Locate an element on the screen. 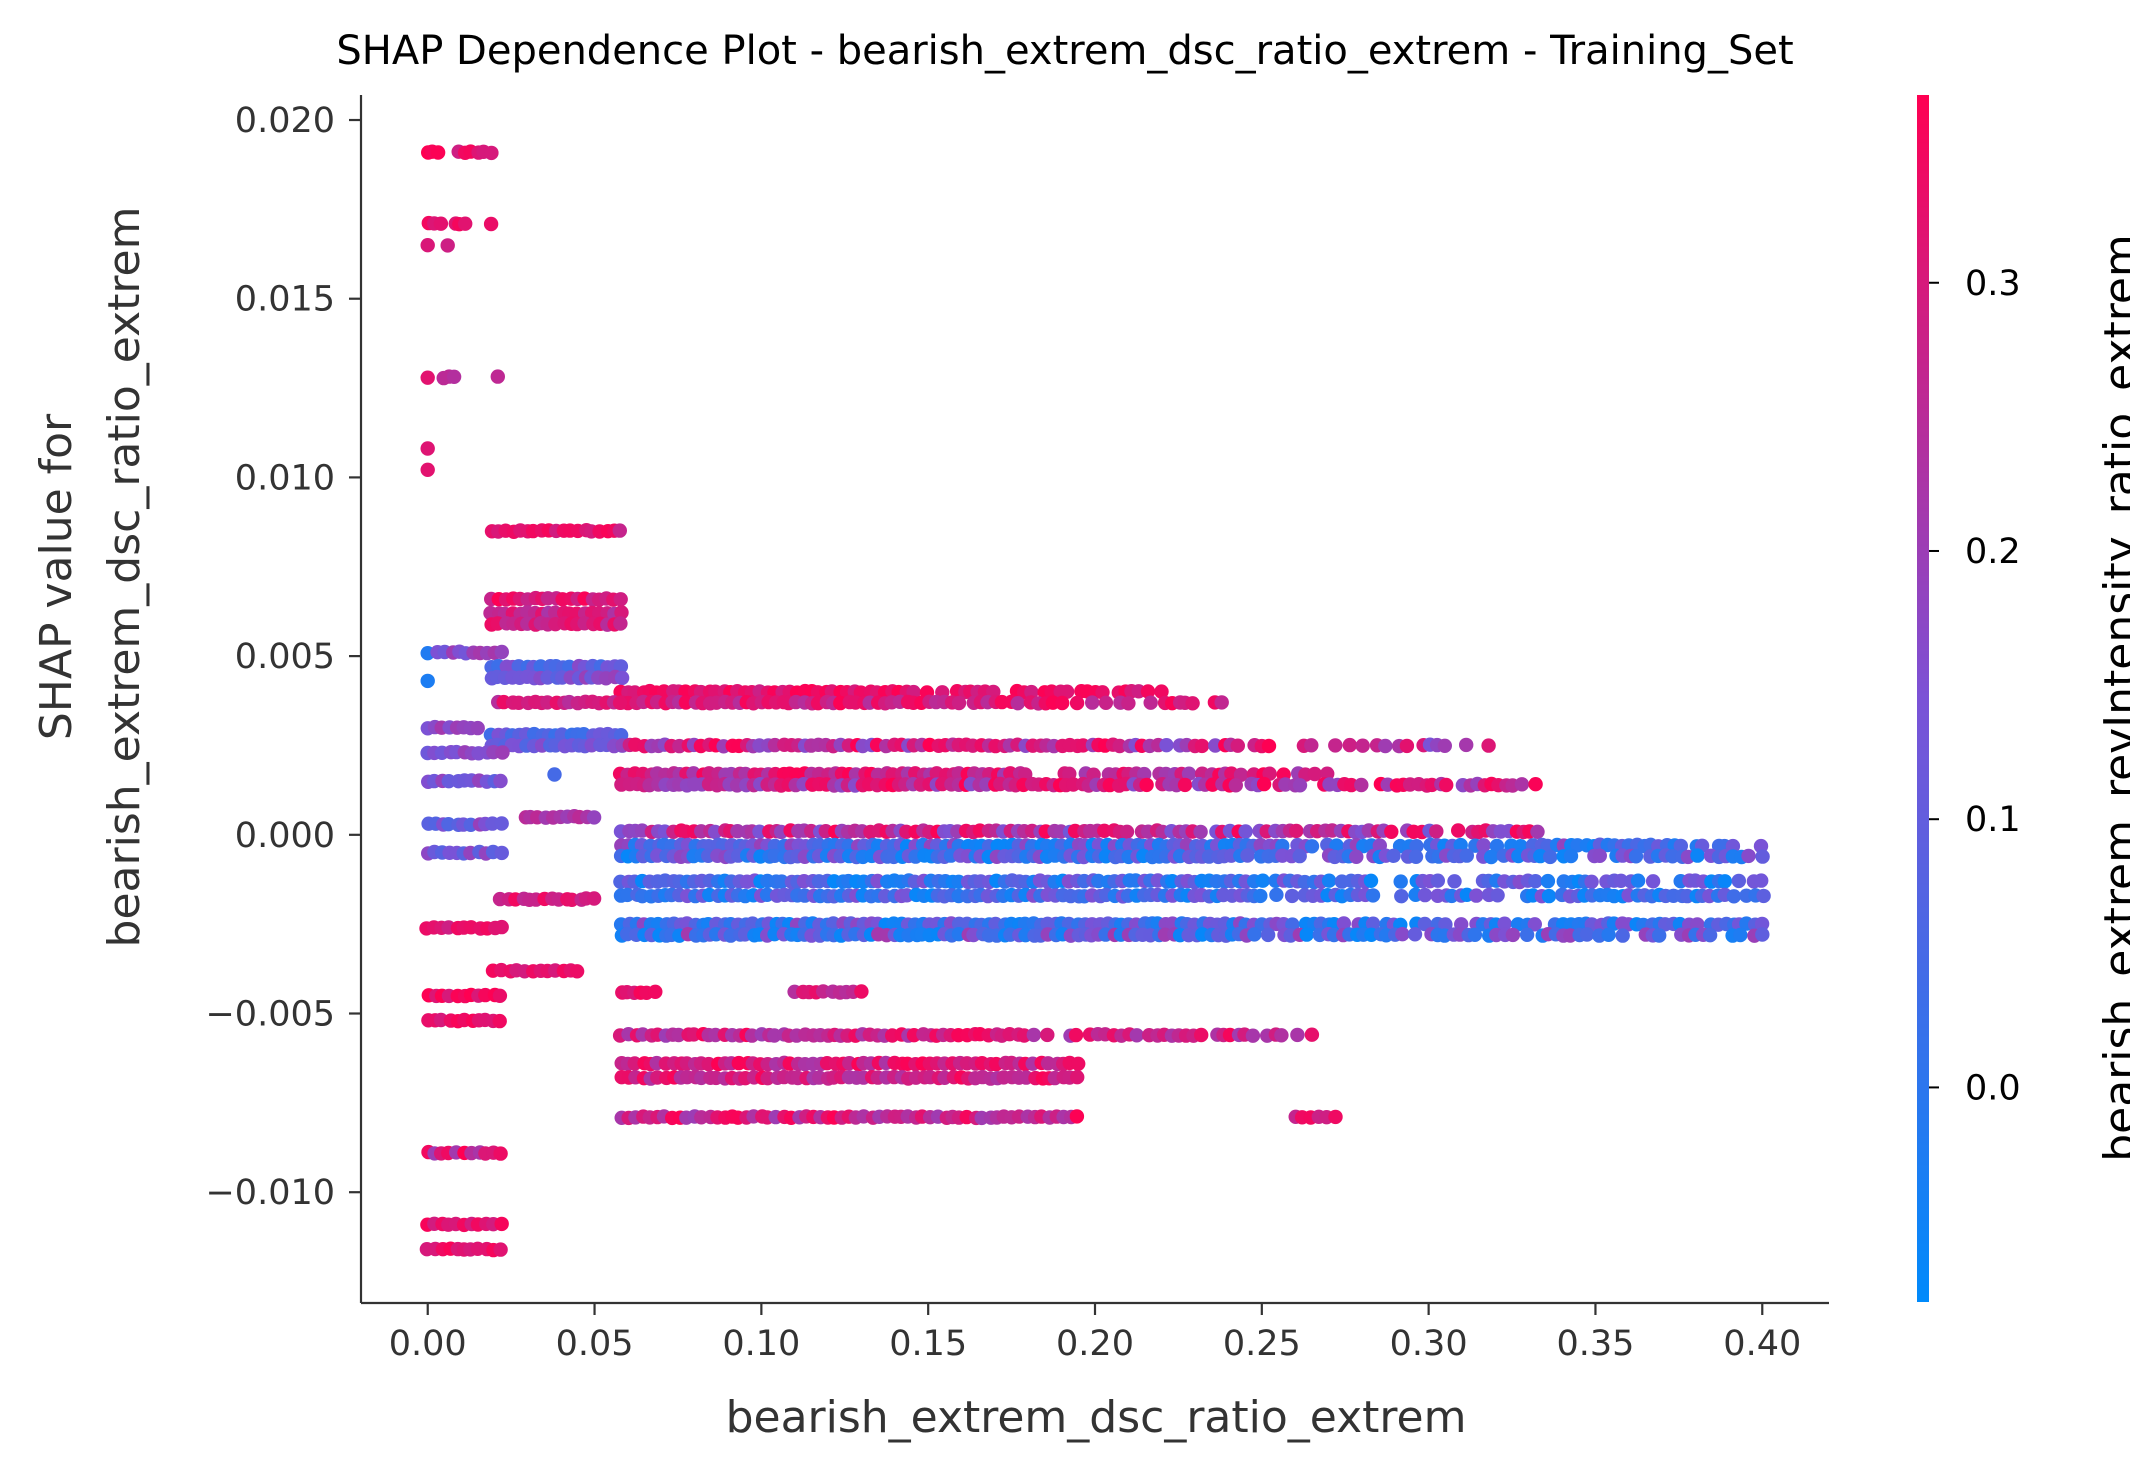  colorbar-ticks: 0.0 0.1 0.2 0.3 is located at coordinates (1975, 686).